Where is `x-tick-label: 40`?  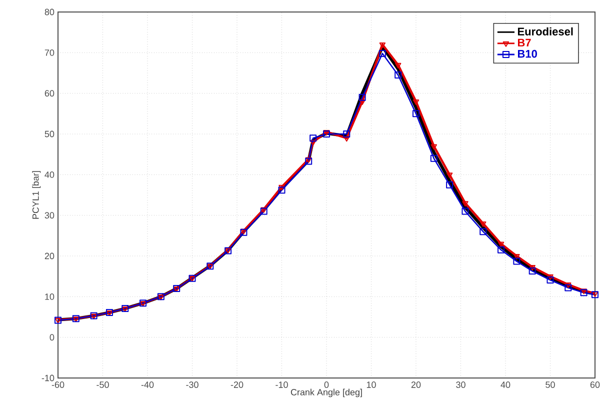 x-tick-label: 40 is located at coordinates (505, 385).